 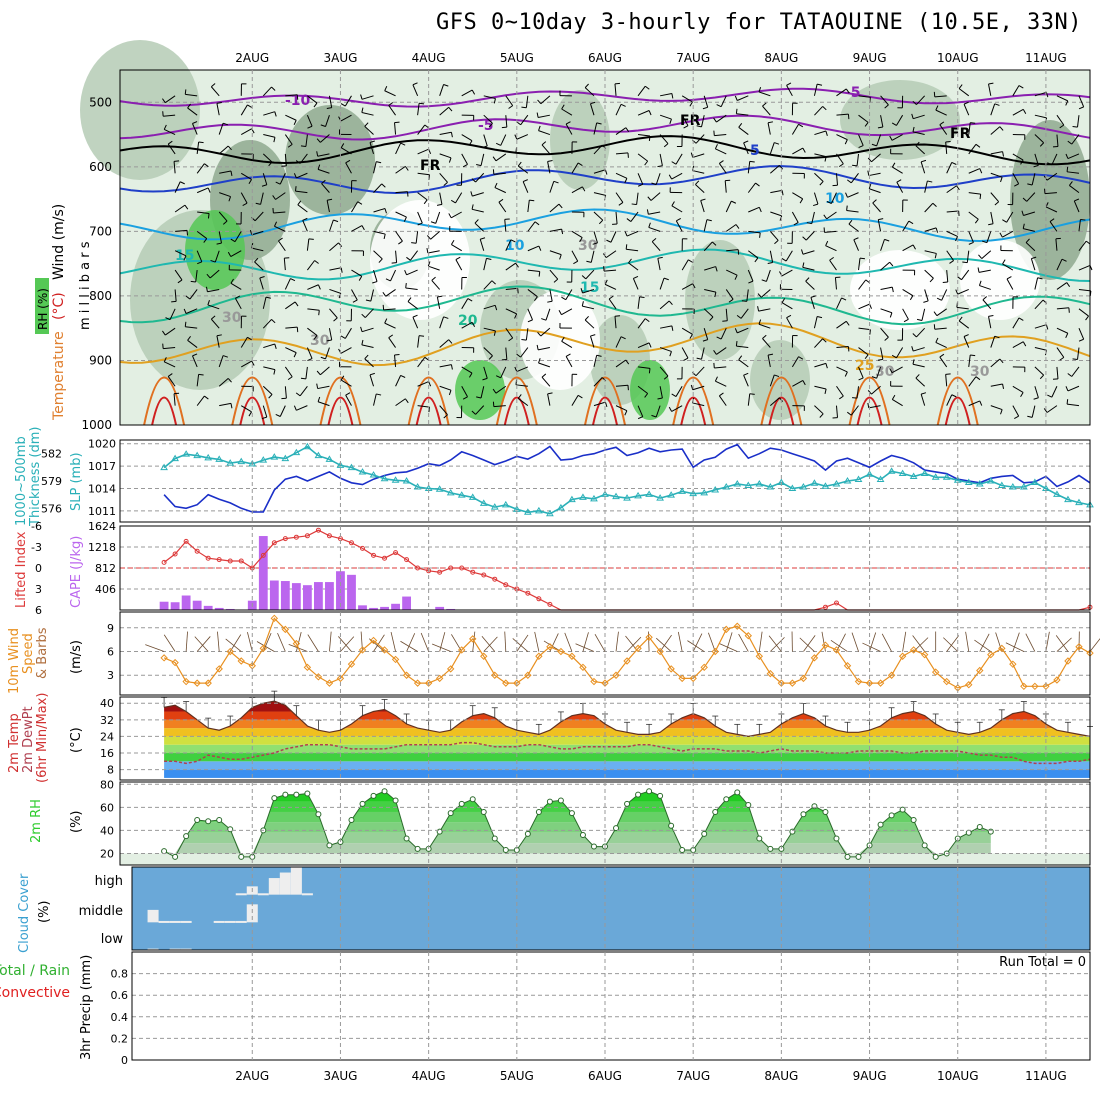 I want to click on cloud-bar-middle, so click(x=164, y=921).